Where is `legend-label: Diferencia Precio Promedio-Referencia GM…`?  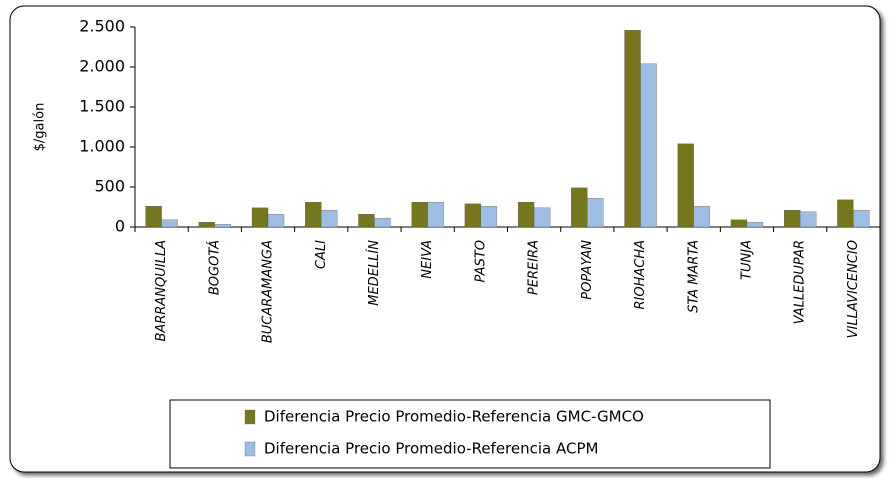 legend-label: Diferencia Precio Promedio-Referencia GM… is located at coordinates (454, 417).